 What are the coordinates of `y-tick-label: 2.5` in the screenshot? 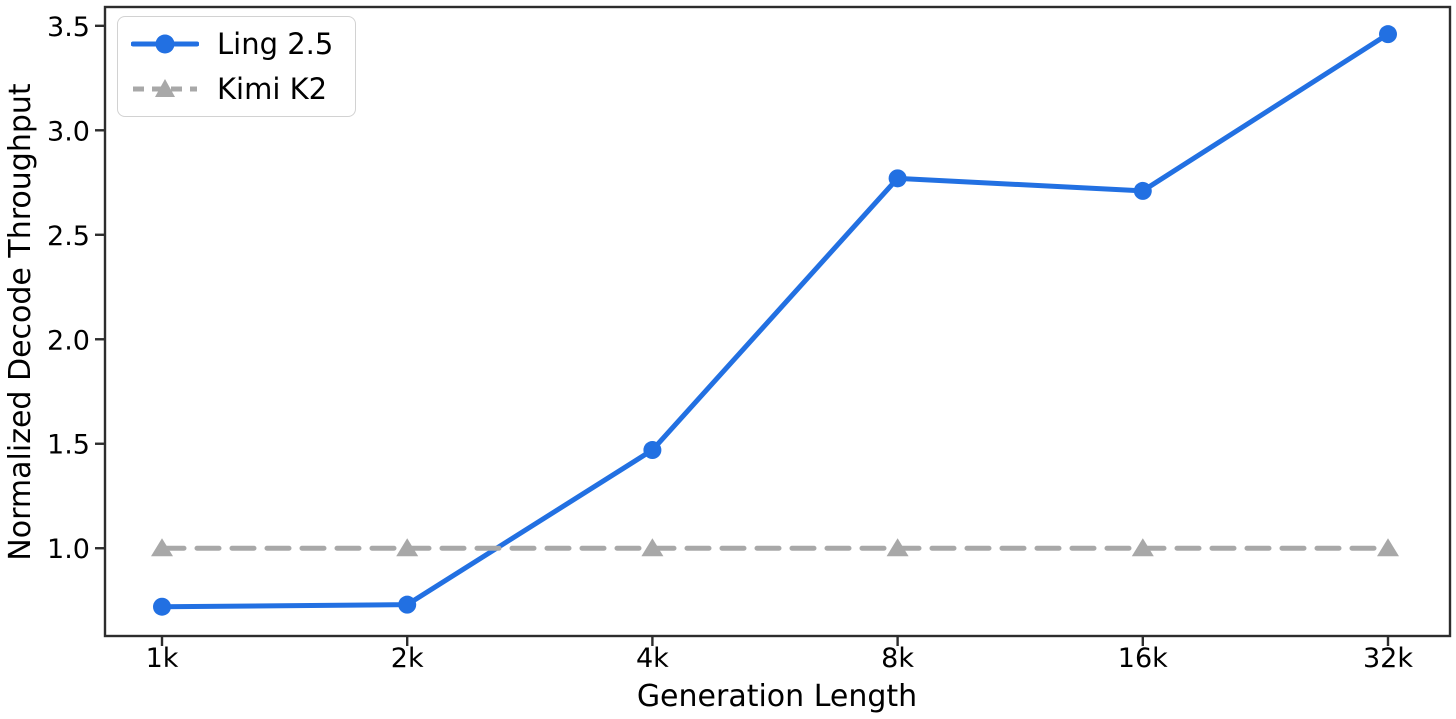 It's located at (68, 236).